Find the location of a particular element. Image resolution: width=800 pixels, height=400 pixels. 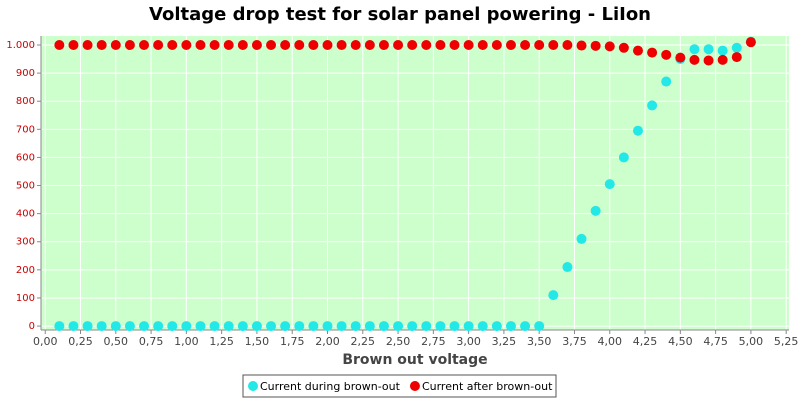

x-tick-label: 1,50 is located at coordinates (257, 341).